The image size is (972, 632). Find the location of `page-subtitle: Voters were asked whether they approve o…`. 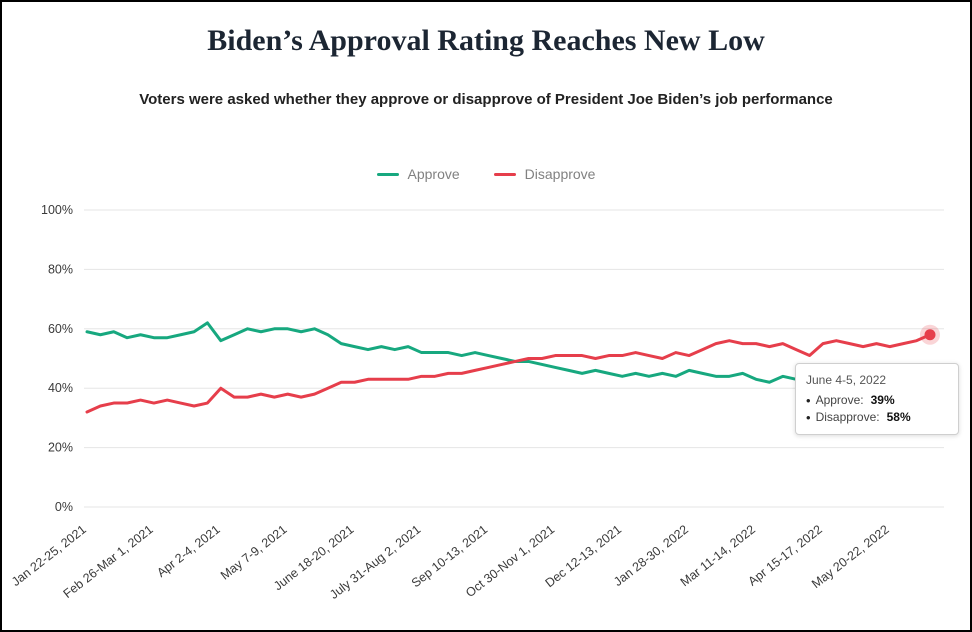

page-subtitle: Voters were asked whether they approve o… is located at coordinates (486, 99).